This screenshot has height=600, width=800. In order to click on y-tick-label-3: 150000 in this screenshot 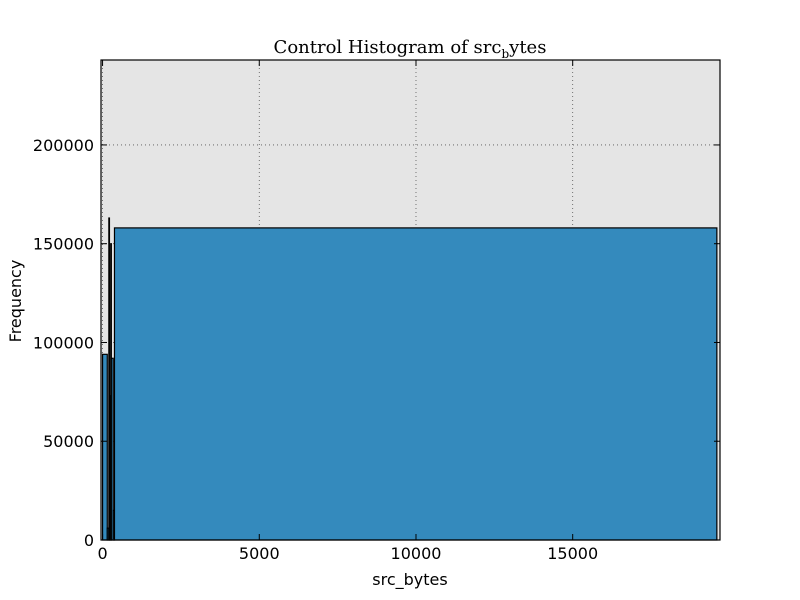, I will do `click(63, 244)`.